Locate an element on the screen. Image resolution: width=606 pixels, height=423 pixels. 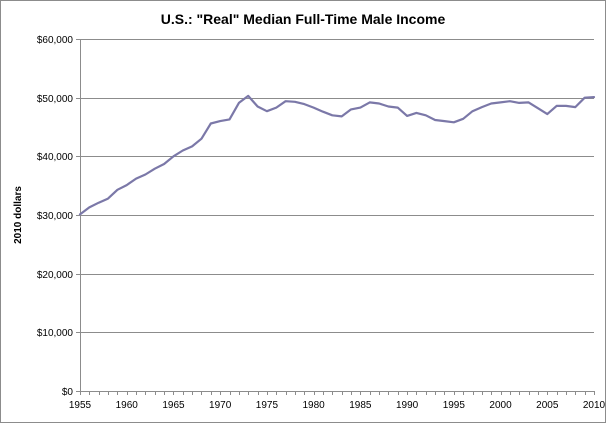
x-tick-label: 2000 is located at coordinates (500, 405).